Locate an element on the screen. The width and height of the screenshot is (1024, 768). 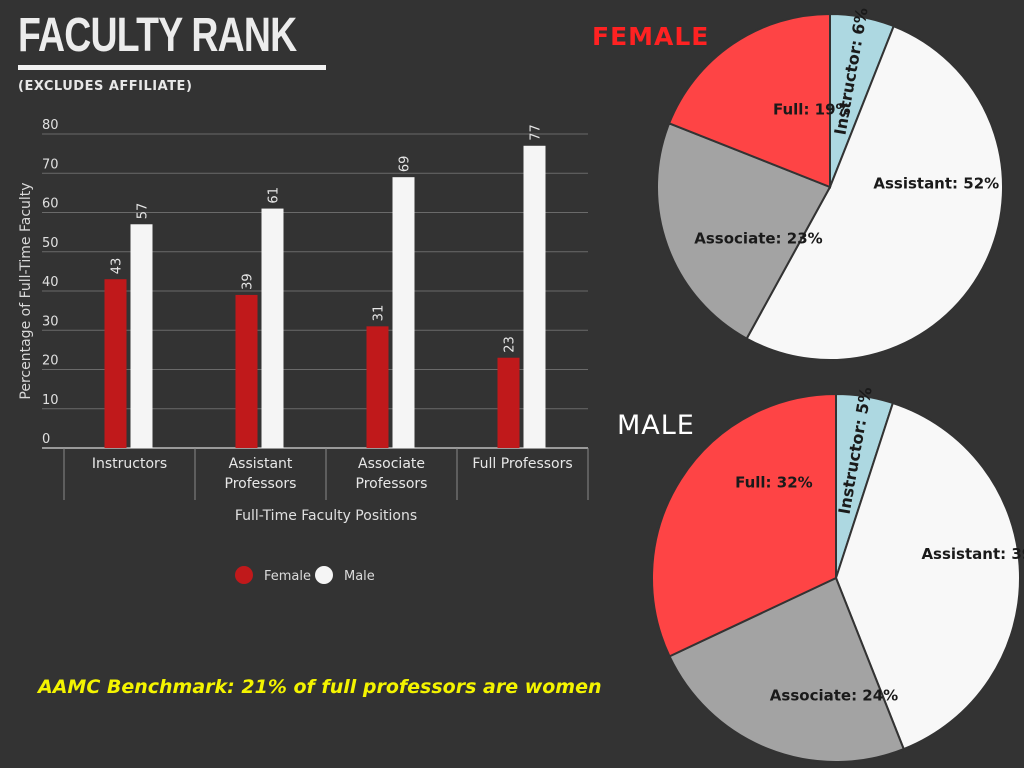
y-tick-label: 10 is located at coordinates (50, 400).